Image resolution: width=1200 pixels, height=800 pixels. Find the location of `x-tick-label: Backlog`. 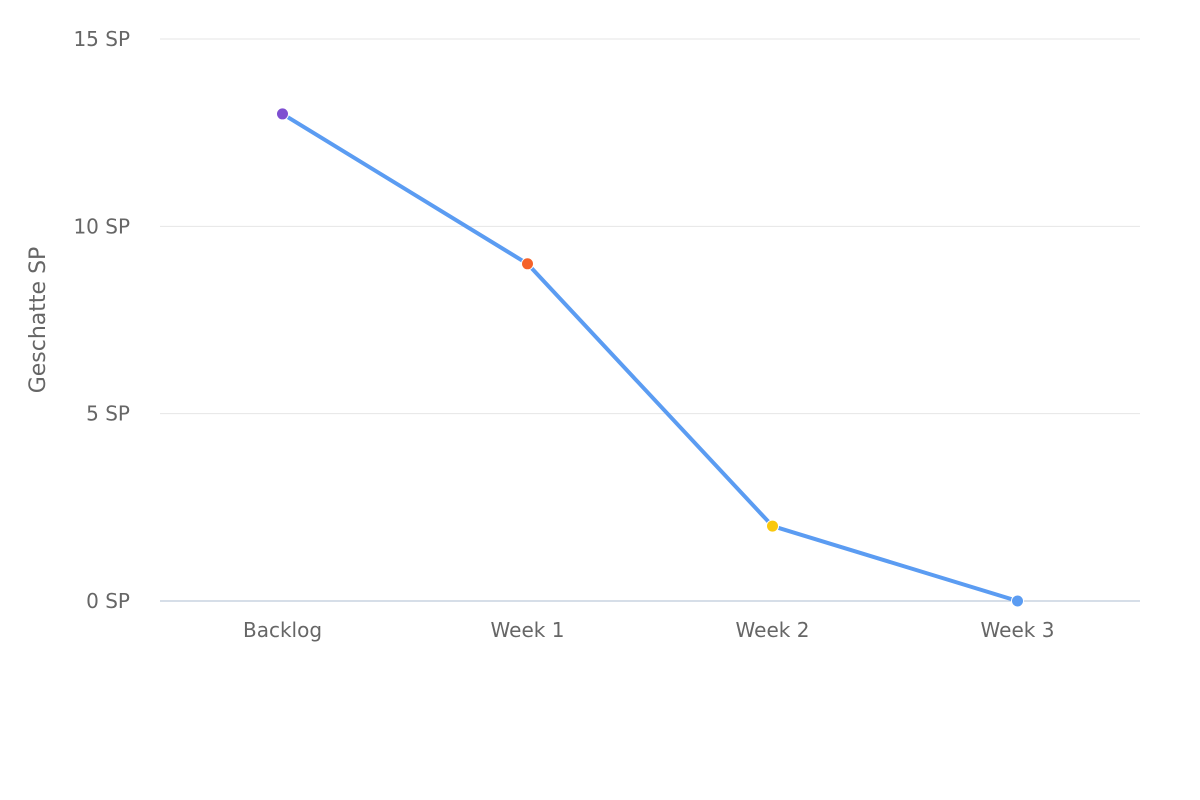

x-tick-label: Backlog is located at coordinates (282, 630).